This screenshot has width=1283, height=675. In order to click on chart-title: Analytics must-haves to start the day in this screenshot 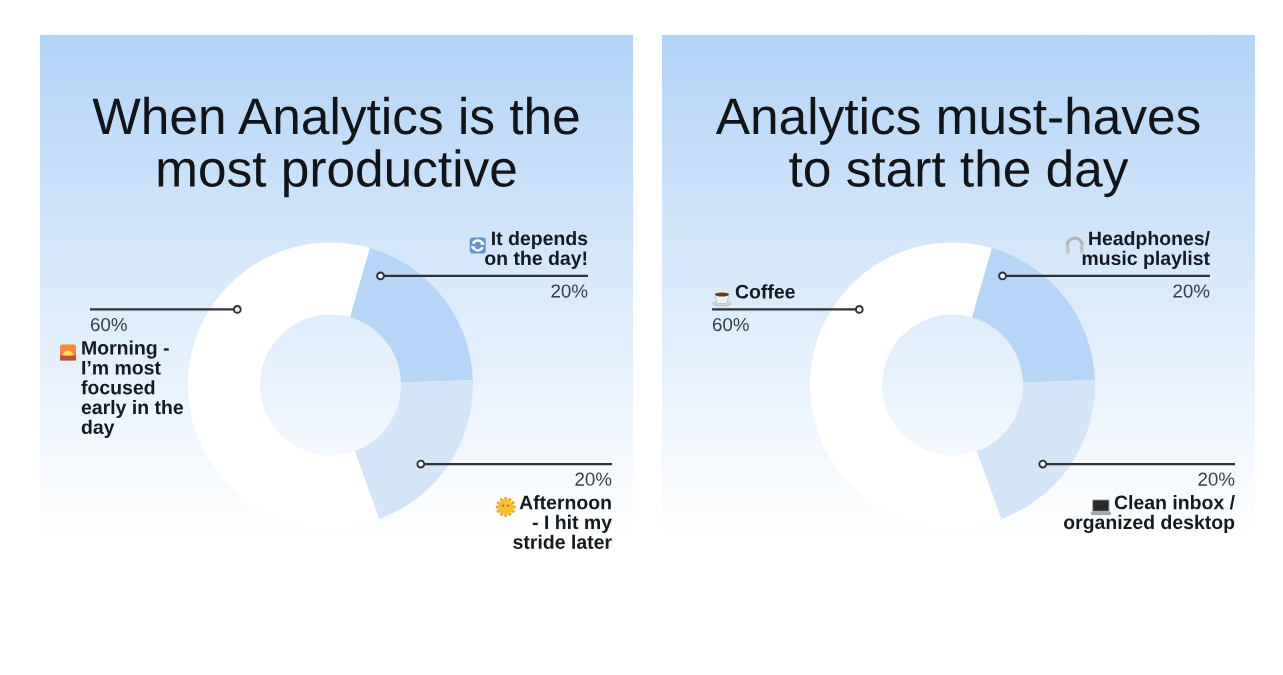, I will do `click(957, 147)`.